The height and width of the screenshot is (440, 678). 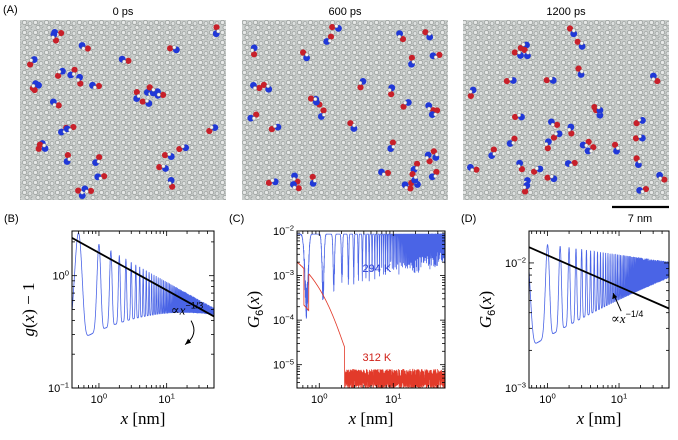 What do you see at coordinates (283, 231) in the screenshot?
I see `y-tick-label: 10−2` at bounding box center [283, 231].